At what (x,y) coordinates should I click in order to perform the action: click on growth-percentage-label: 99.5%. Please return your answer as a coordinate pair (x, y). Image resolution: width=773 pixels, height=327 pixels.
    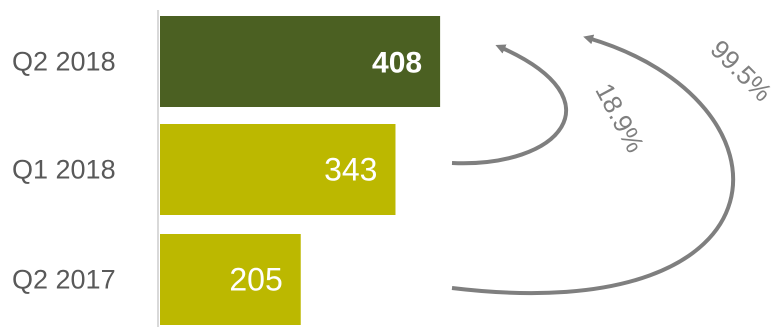
    Looking at the image, I should click on (739, 70).